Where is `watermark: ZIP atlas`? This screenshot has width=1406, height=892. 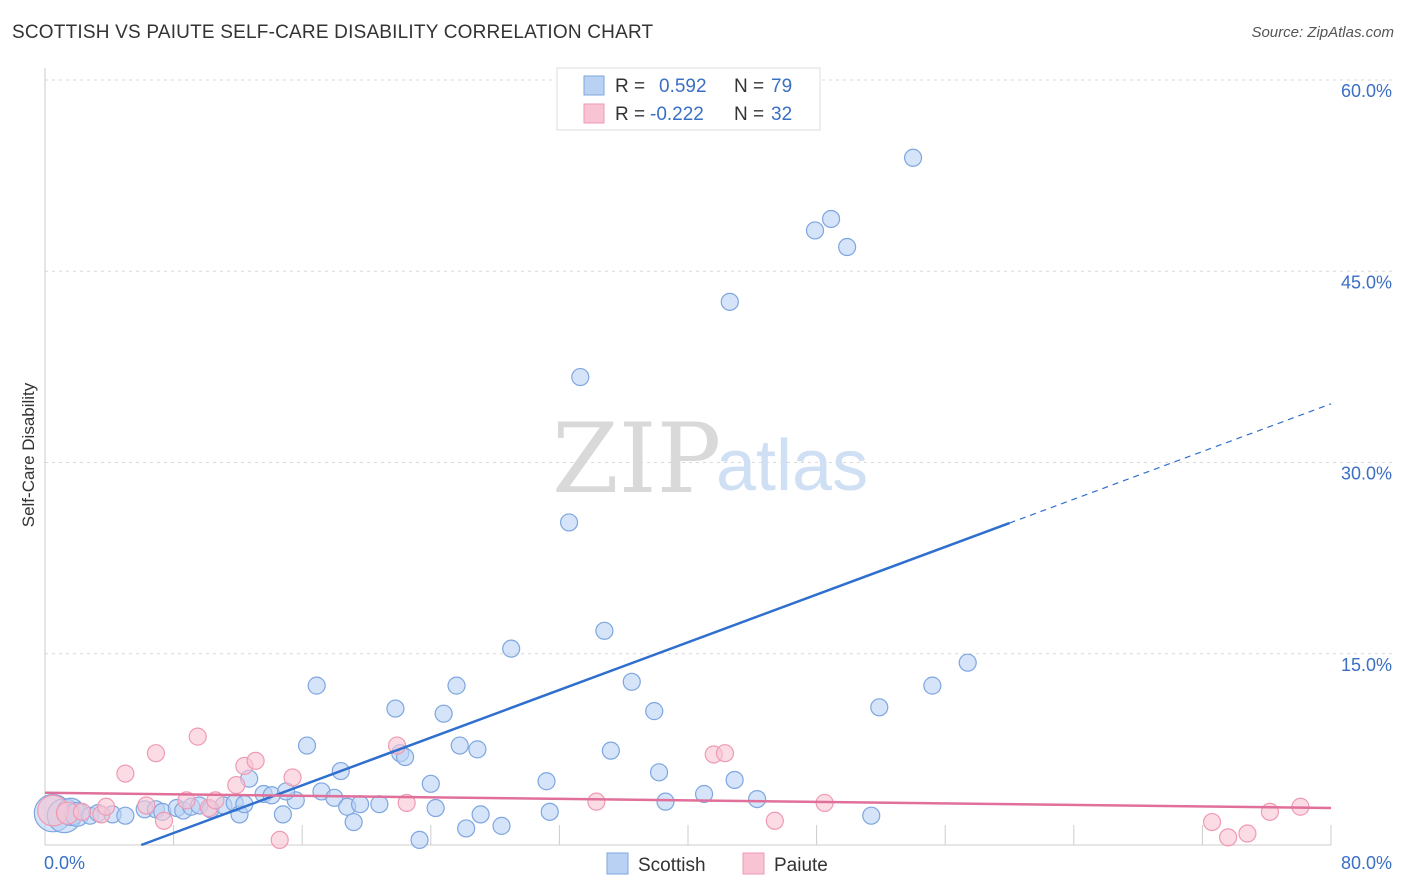 watermark: ZIP atlas is located at coordinates (710, 459).